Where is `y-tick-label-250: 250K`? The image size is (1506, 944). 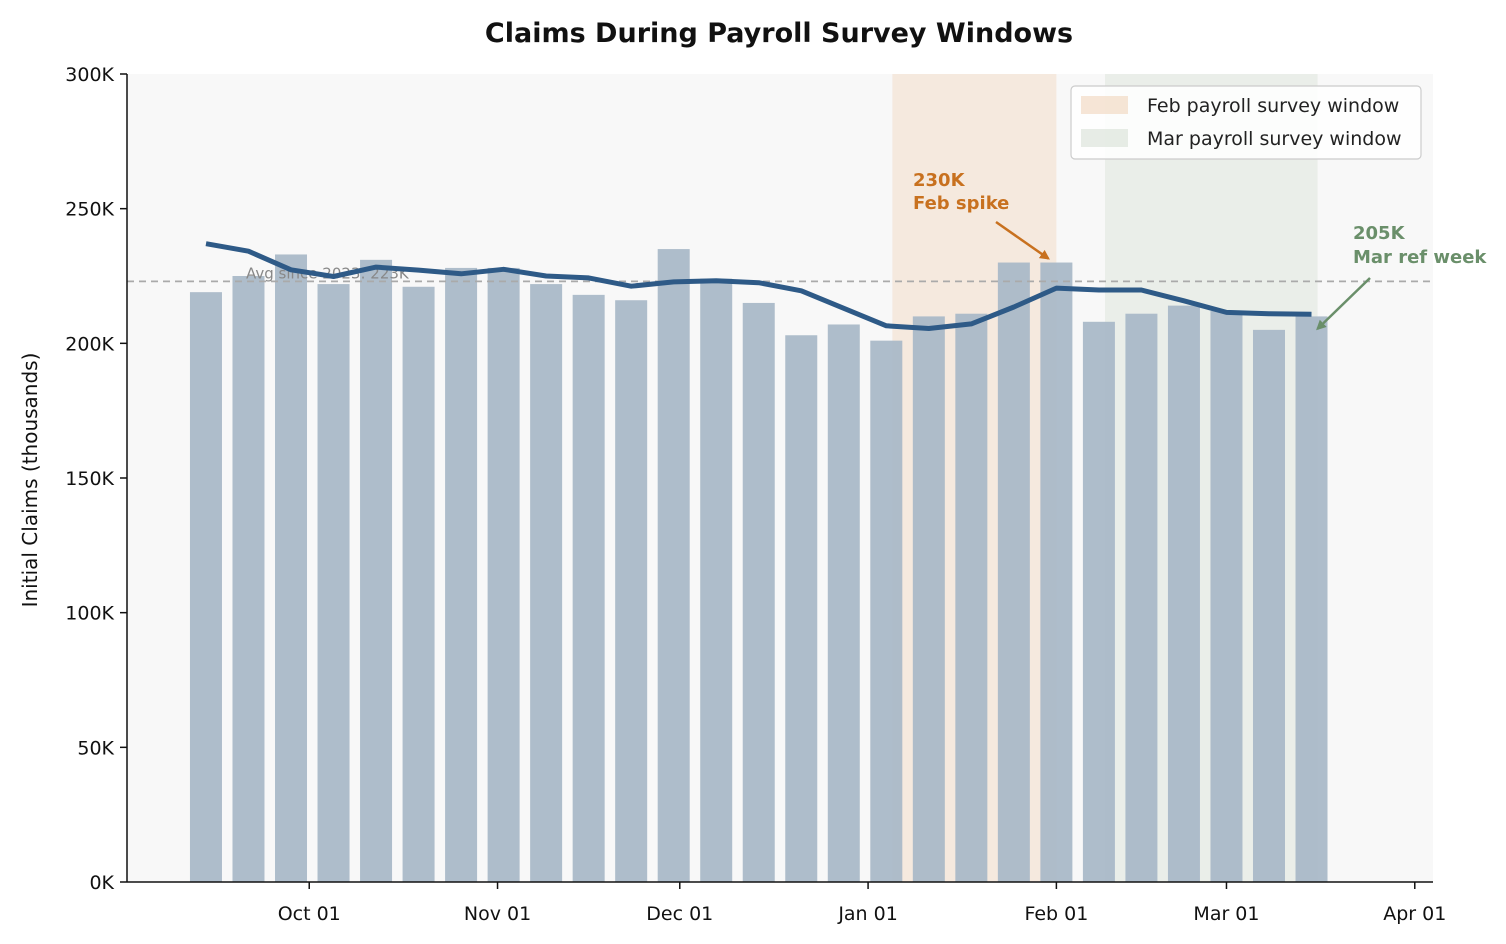 y-tick-label-250: 250K is located at coordinates (89, 210).